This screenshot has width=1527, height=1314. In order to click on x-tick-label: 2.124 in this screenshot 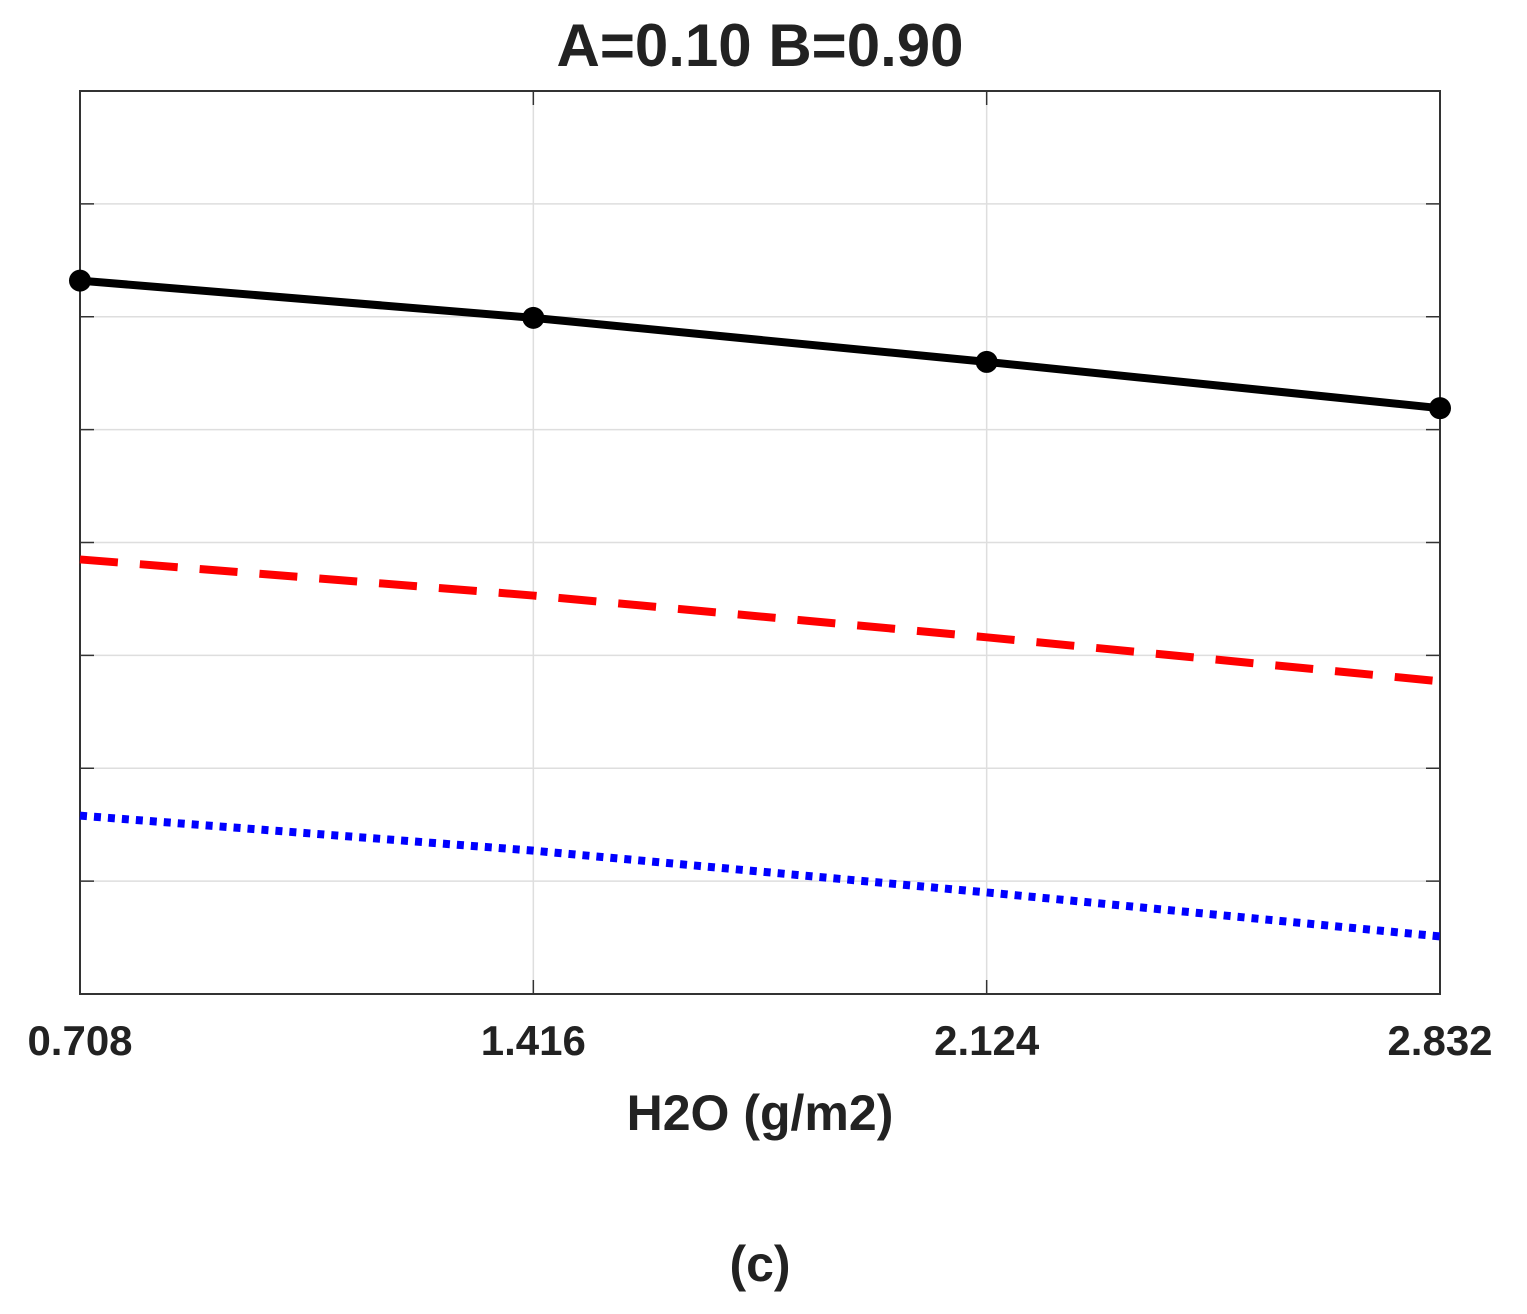, I will do `click(987, 1040)`.